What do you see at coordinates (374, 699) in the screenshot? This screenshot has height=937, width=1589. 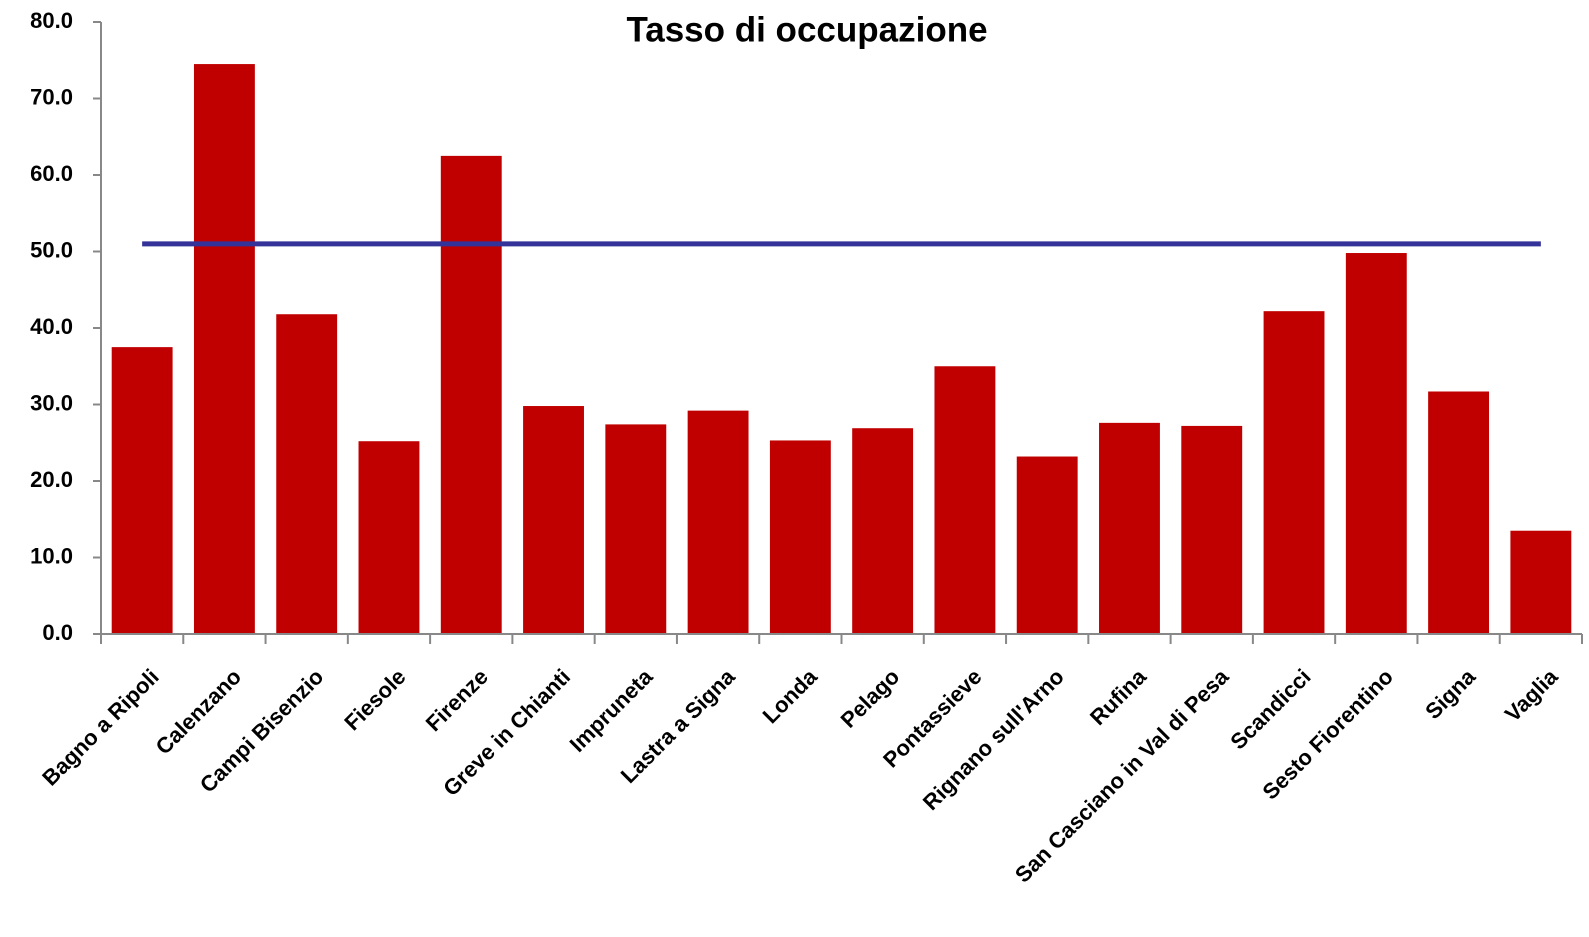 I see `x-tick-label: Fiesole` at bounding box center [374, 699].